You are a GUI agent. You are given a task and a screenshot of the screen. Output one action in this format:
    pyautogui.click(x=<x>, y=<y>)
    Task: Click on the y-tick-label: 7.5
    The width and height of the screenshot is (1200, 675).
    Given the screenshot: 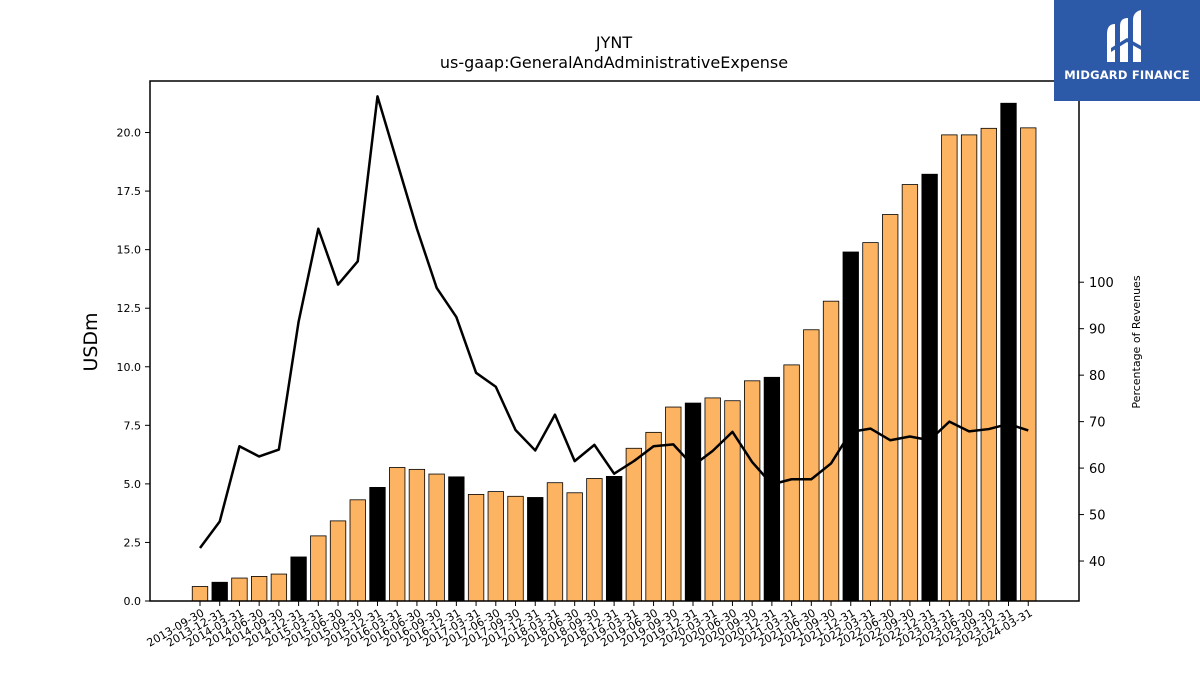 What is the action you would take?
    pyautogui.click(x=133, y=425)
    